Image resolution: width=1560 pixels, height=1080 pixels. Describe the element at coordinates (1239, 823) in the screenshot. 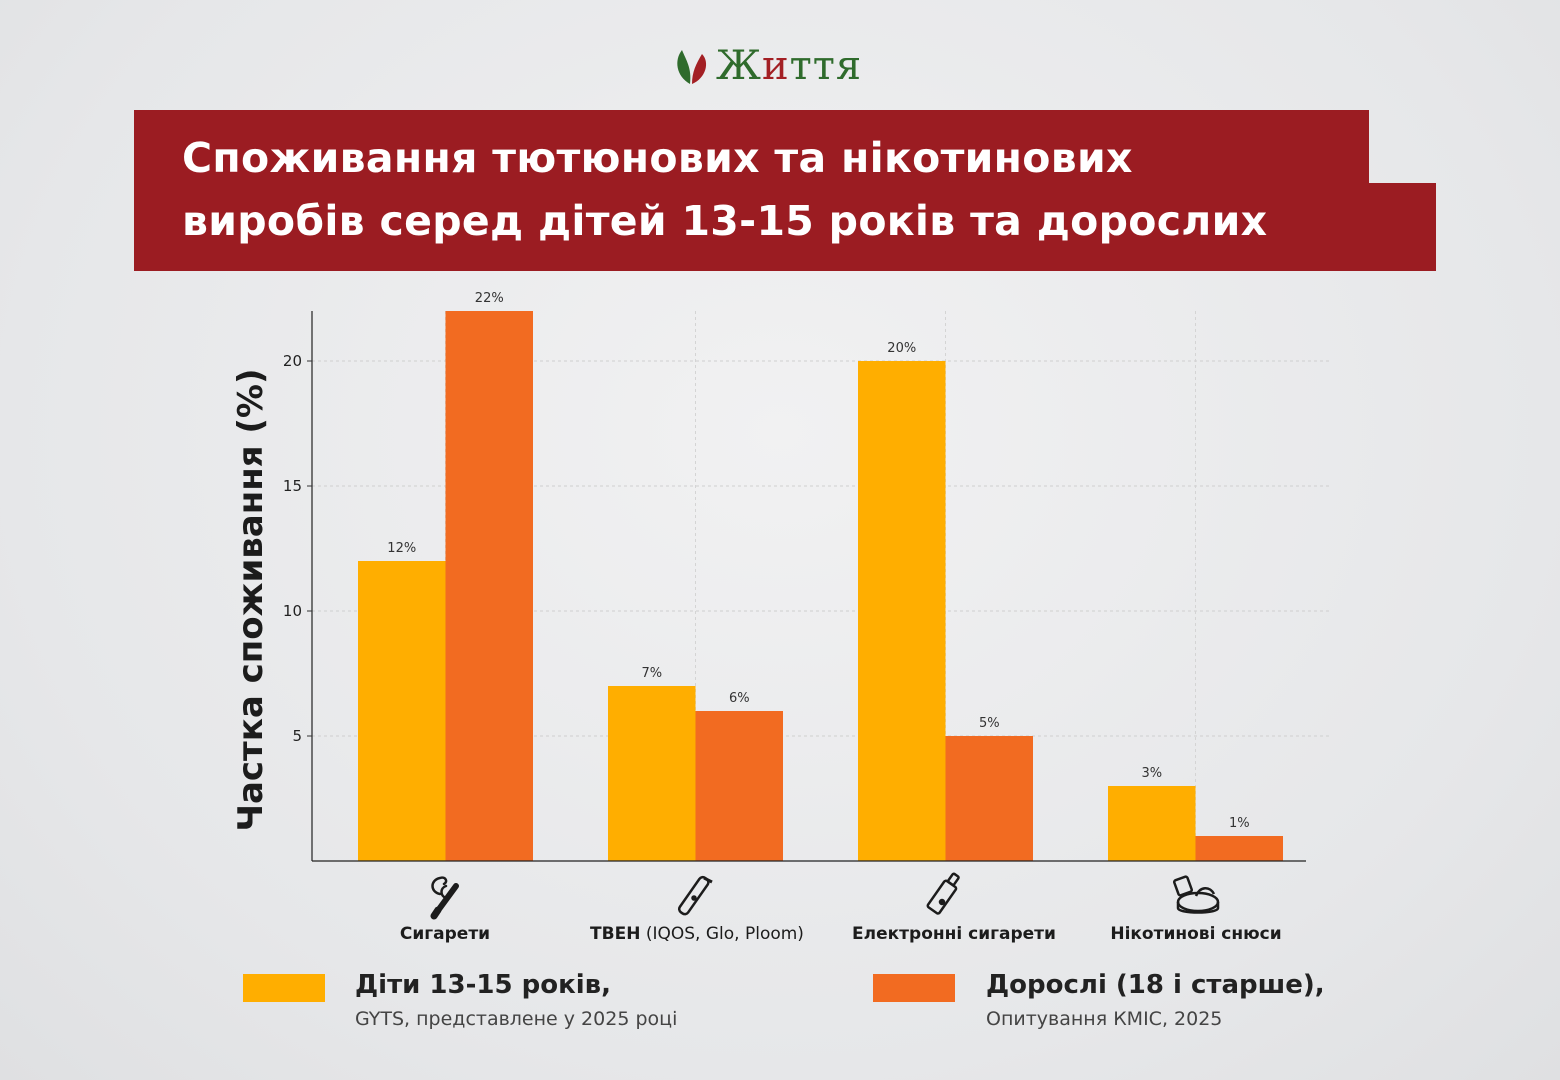

I see `data-label: 1%` at that location.